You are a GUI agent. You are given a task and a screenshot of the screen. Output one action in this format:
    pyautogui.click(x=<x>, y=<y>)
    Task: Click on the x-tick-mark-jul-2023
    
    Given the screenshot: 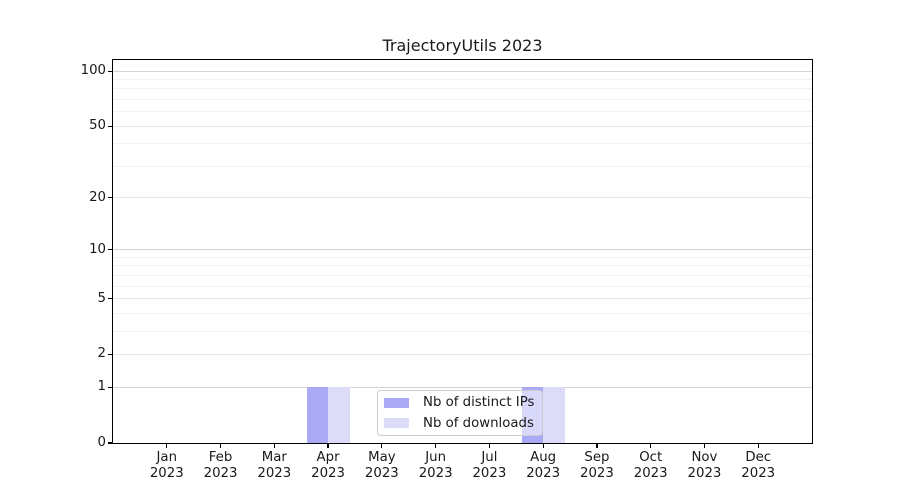 What is the action you would take?
    pyautogui.click(x=489, y=445)
    